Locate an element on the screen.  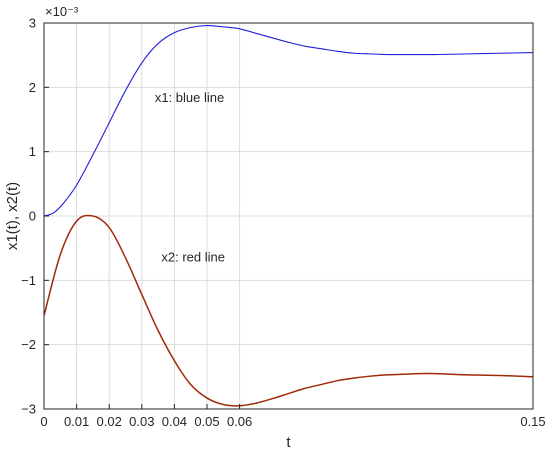
y-tick-label: 0 is located at coordinates (32, 216).